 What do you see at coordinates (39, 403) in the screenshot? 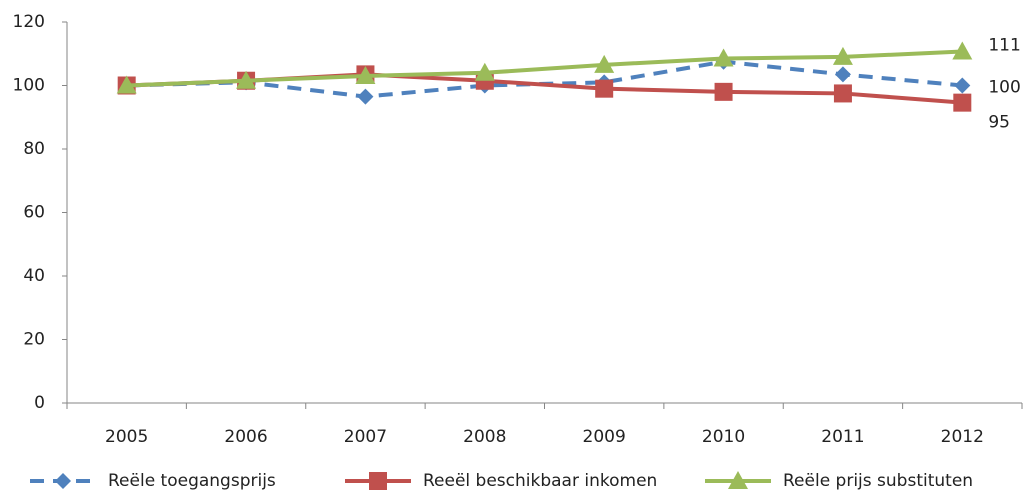
I see `y-tick-label: 0` at bounding box center [39, 403].